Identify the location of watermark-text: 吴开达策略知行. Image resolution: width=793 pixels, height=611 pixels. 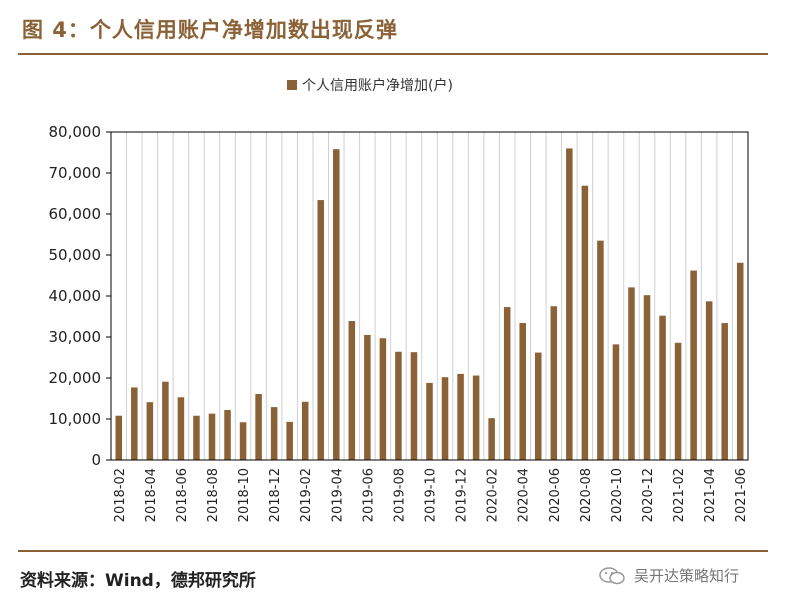
(687, 576).